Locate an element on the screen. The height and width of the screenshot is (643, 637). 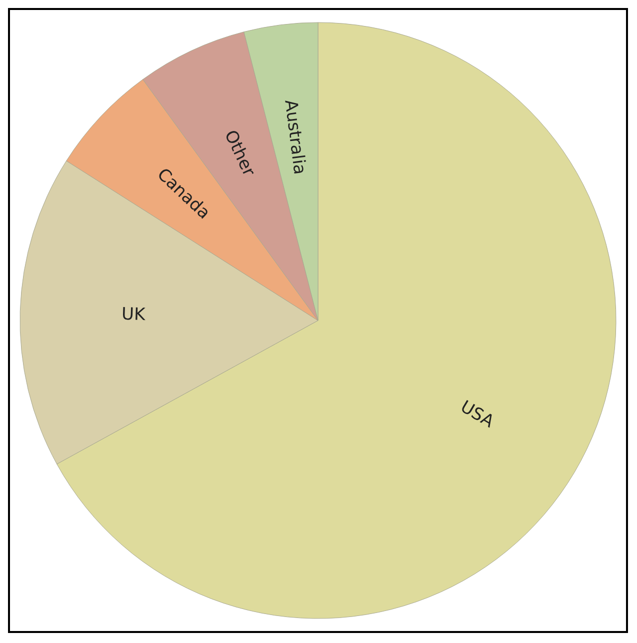
slice-label: Australia is located at coordinates (295, 137).